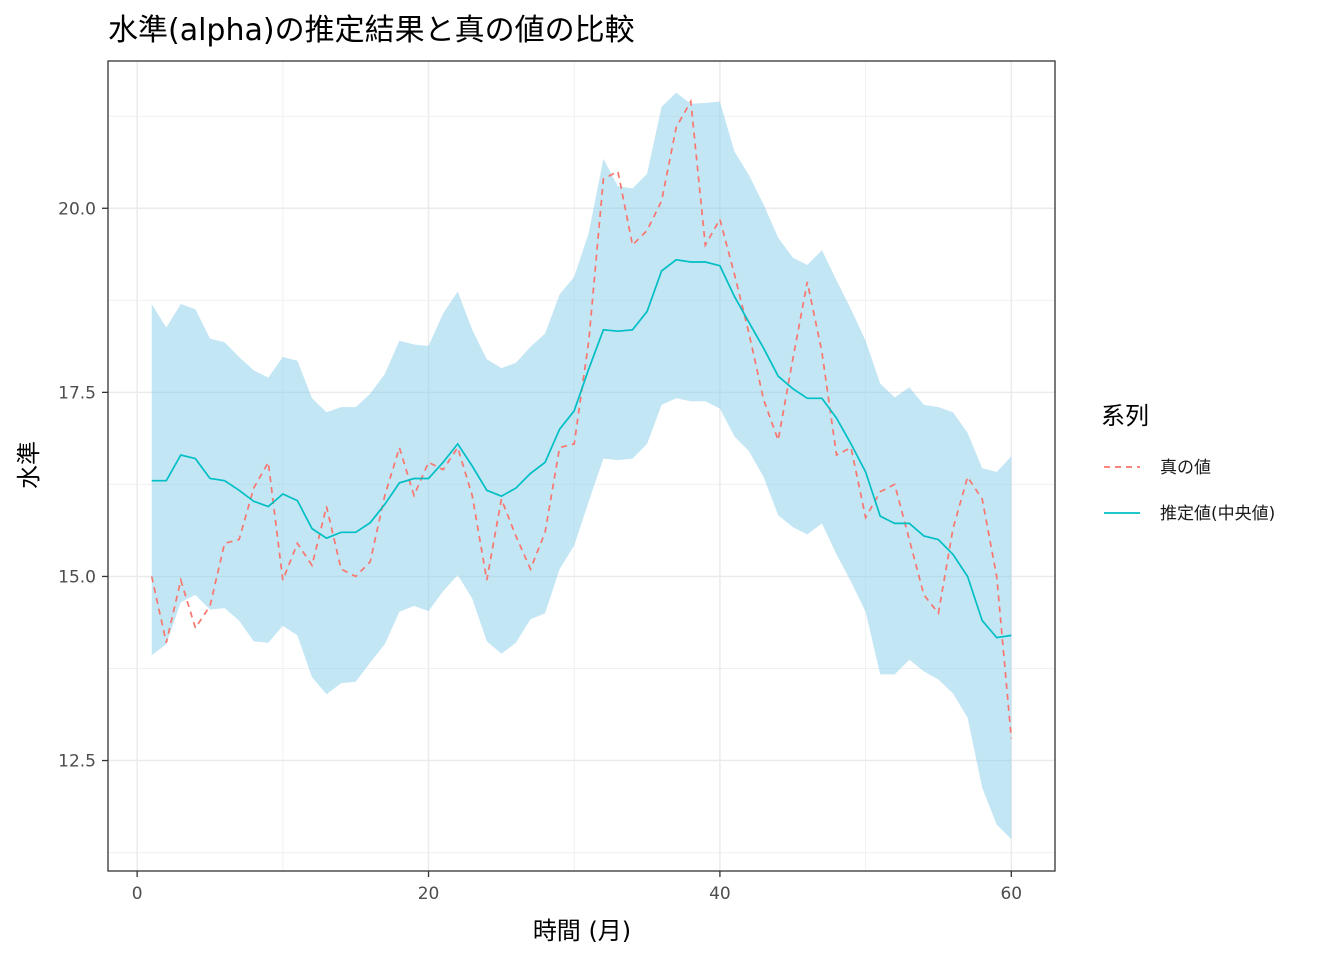 The width and height of the screenshot is (1344, 960). What do you see at coordinates (137, 894) in the screenshot?
I see `x-tick-label: 0` at bounding box center [137, 894].